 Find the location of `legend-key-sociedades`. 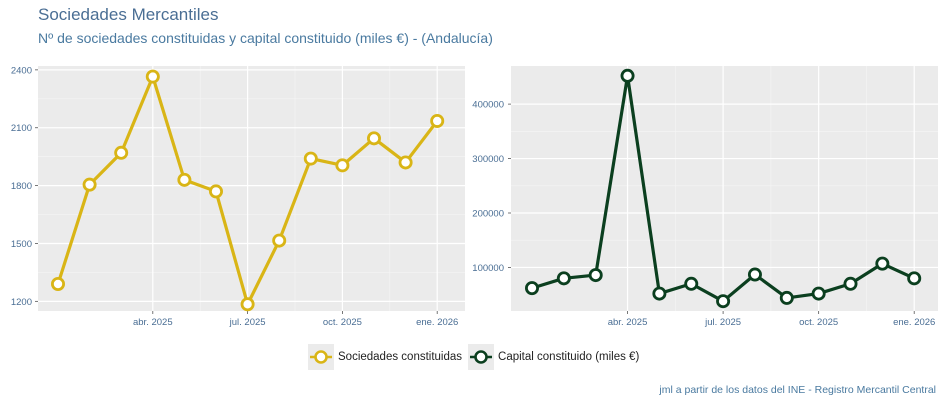

legend-key-sociedades is located at coordinates (321, 357).